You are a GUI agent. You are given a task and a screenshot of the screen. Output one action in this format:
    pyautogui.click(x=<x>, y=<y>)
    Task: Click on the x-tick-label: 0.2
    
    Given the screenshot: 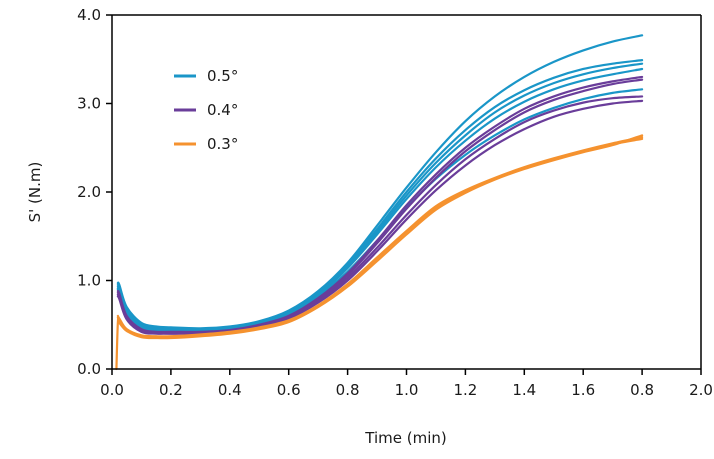 What is the action you would take?
    pyautogui.click(x=171, y=390)
    